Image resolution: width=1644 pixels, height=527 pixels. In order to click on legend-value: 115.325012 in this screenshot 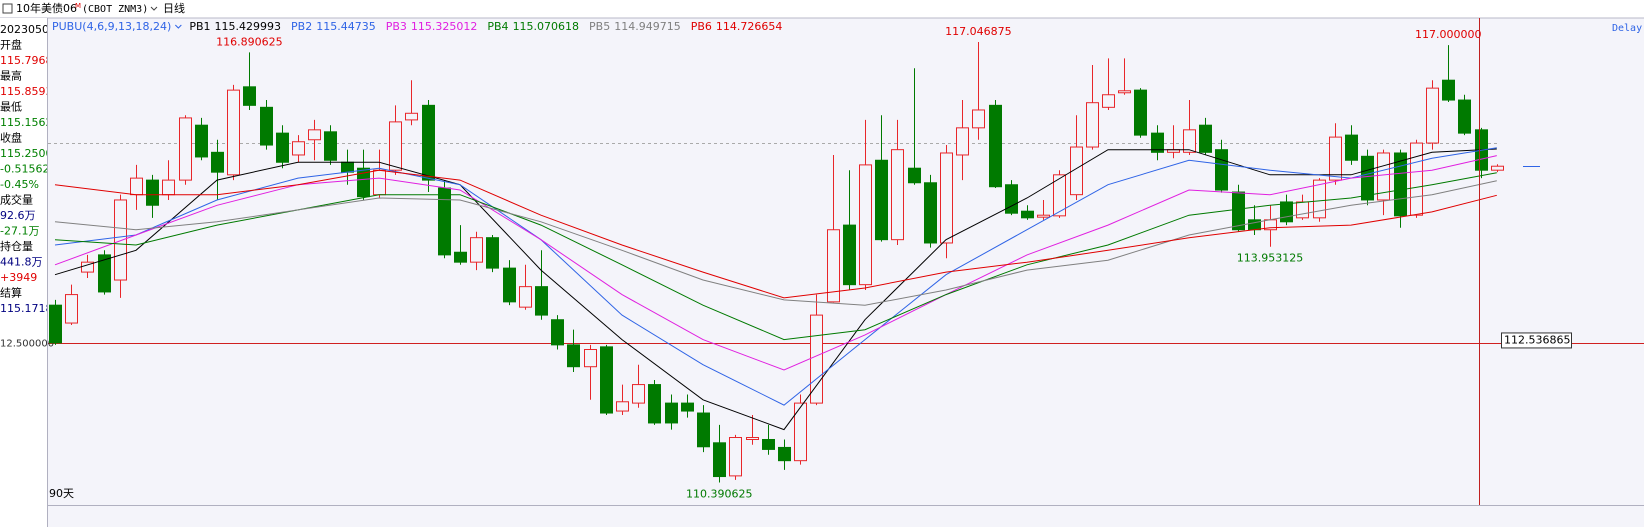, I will do `click(444, 26)`.